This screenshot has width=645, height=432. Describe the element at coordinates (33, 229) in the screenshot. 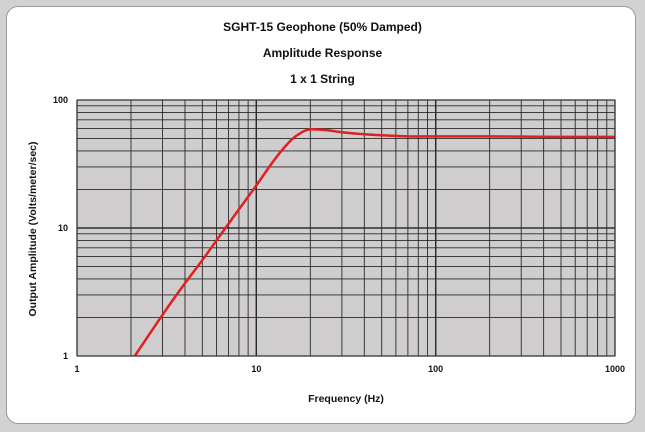

I see `y-axis-label: Output Amplitude (Volts/meter/sec)` at that location.